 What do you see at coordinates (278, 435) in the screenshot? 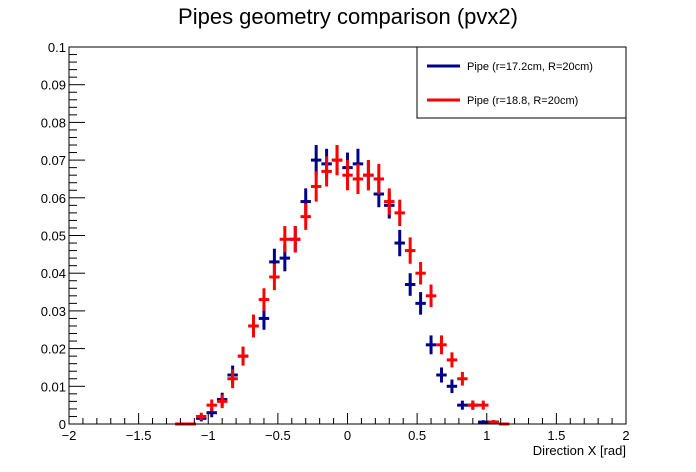
I see `x-tick-label: −0.5` at bounding box center [278, 435].